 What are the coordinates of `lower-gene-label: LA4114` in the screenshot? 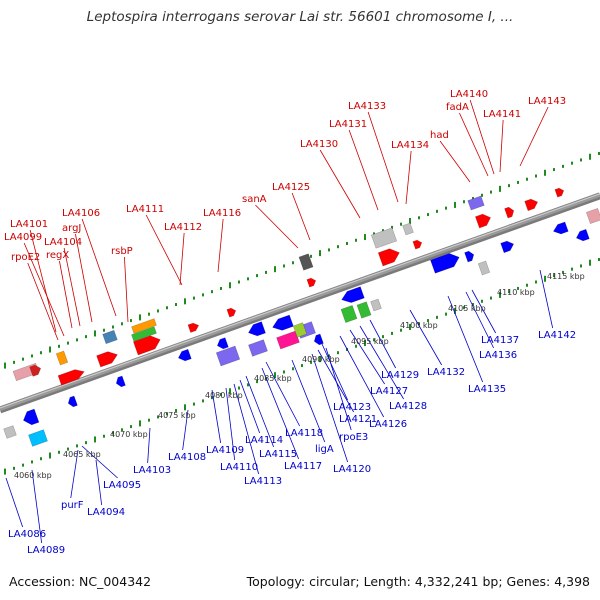 It's located at (264, 440).